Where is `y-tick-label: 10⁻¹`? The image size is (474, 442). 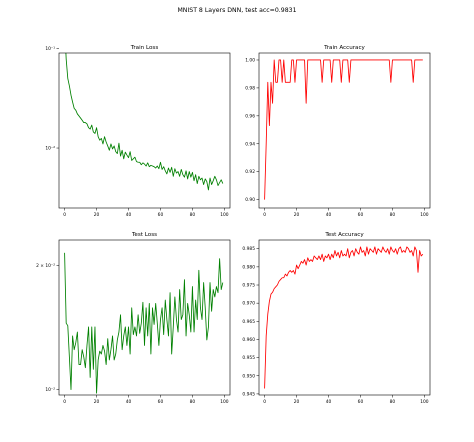
y-tick-label: 10⁻¹ is located at coordinates (50, 49).